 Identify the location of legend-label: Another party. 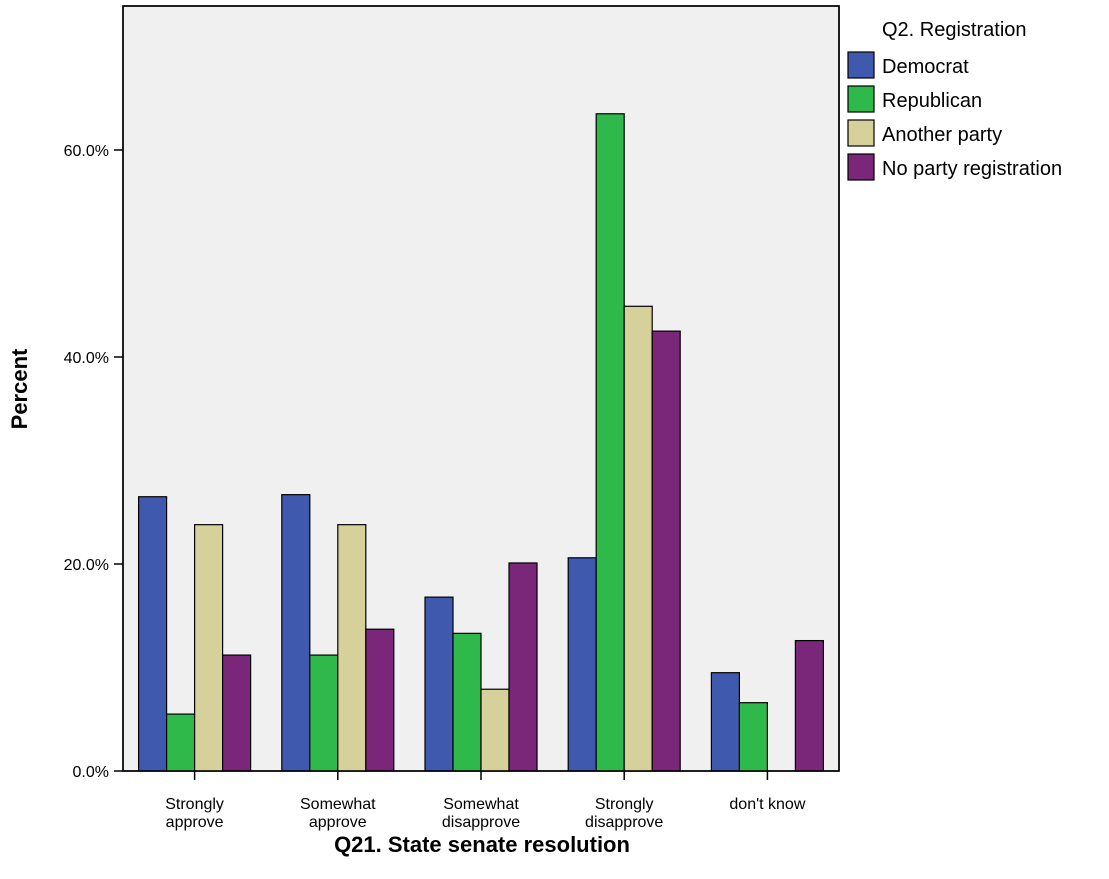
(942, 135).